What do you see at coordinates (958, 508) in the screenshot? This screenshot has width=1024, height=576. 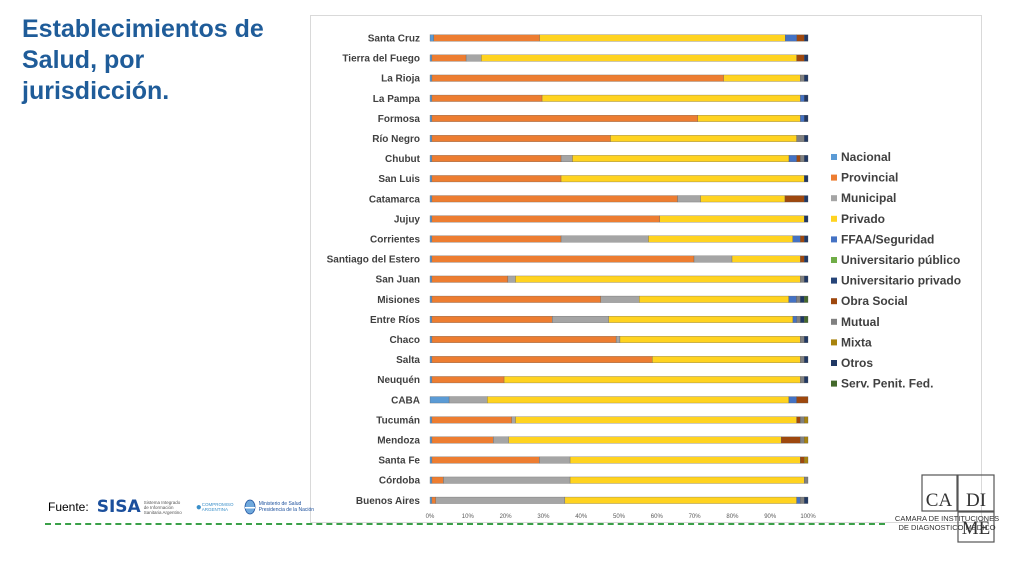 I see `cadime-logo: CA DI ME` at bounding box center [958, 508].